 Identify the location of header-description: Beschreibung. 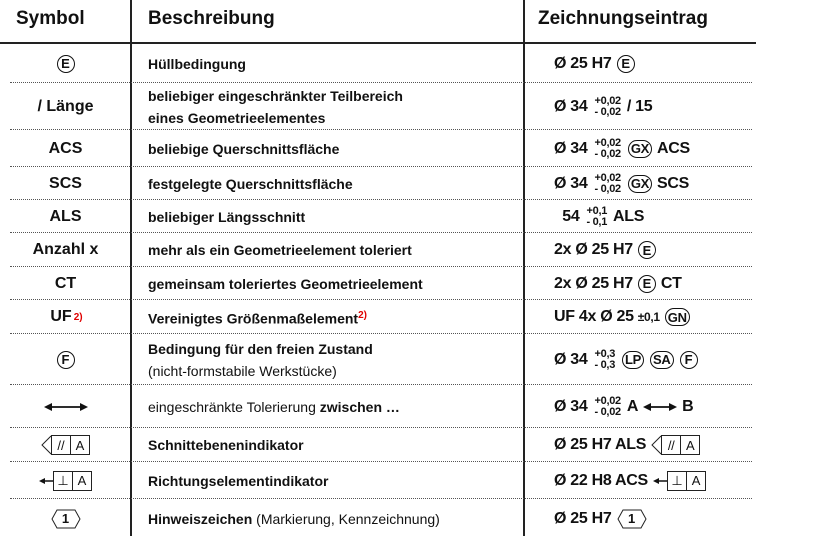
(211, 18).